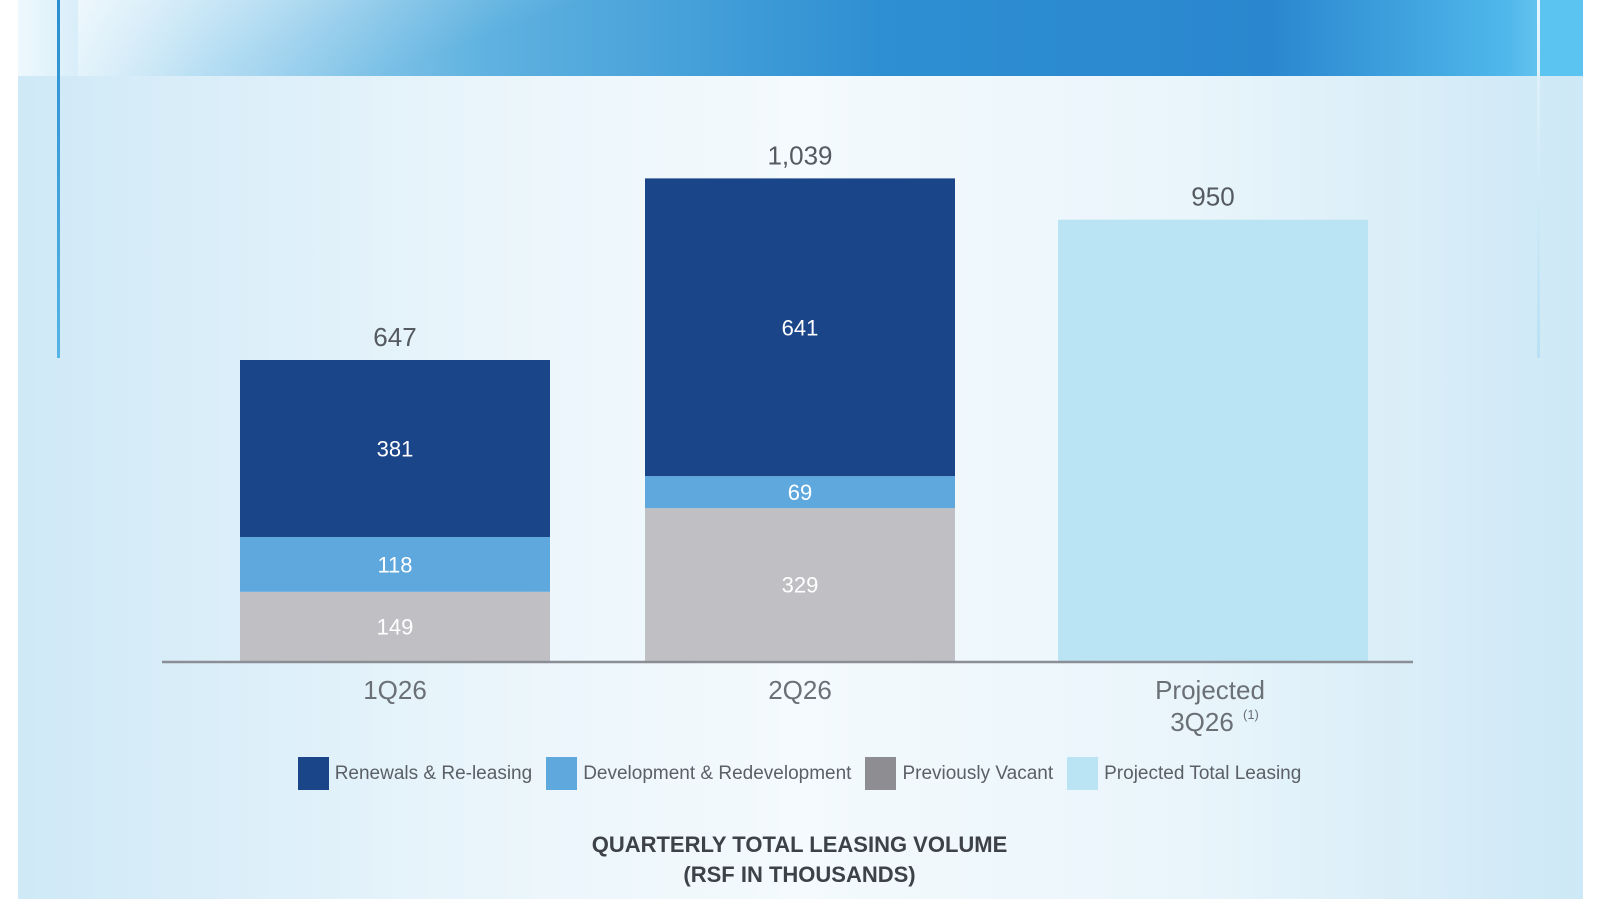  What do you see at coordinates (799, 874) in the screenshot?
I see `chart-subtitle: (RSF IN THOUSANDS)` at bounding box center [799, 874].